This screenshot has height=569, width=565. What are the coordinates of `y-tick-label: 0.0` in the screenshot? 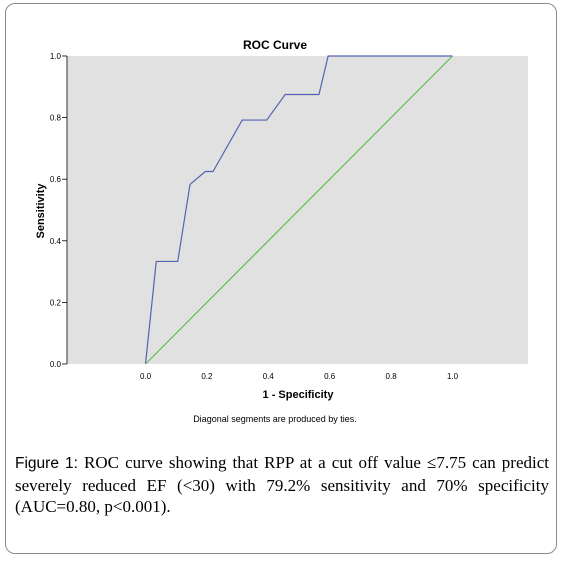 It's located at (56, 364).